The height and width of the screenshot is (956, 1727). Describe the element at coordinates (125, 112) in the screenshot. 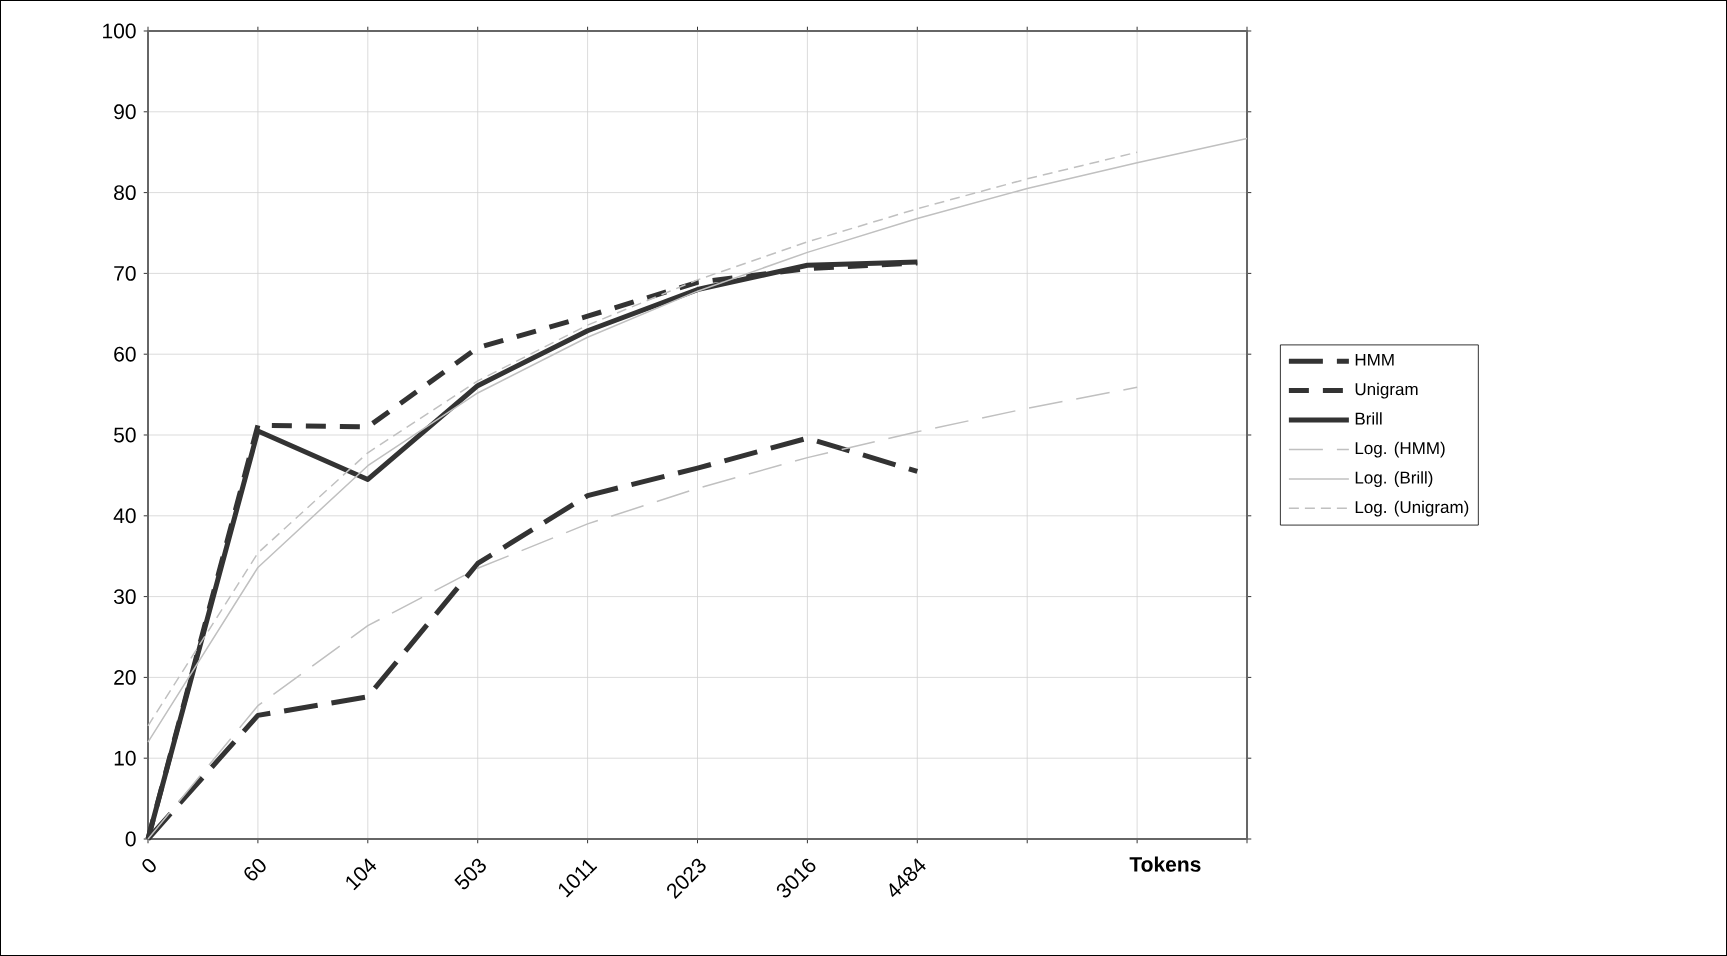

I see `y-tick-label: 90` at that location.